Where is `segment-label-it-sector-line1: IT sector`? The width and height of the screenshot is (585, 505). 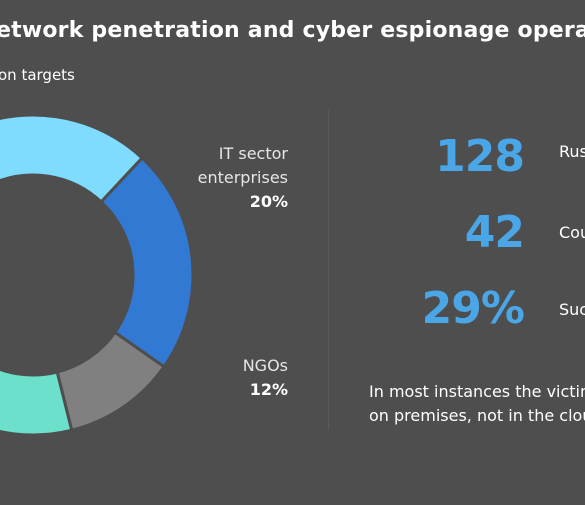 segment-label-it-sector-line1: IT sector is located at coordinates (253, 153).